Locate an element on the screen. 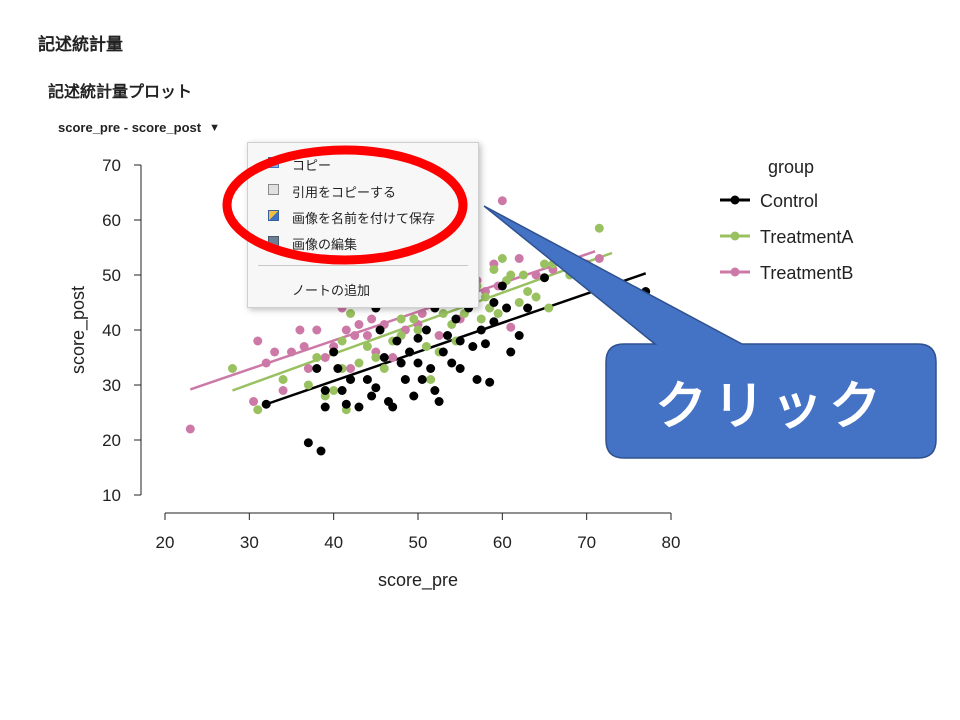 The width and height of the screenshot is (960, 720). save-image-icon is located at coordinates (273, 215).